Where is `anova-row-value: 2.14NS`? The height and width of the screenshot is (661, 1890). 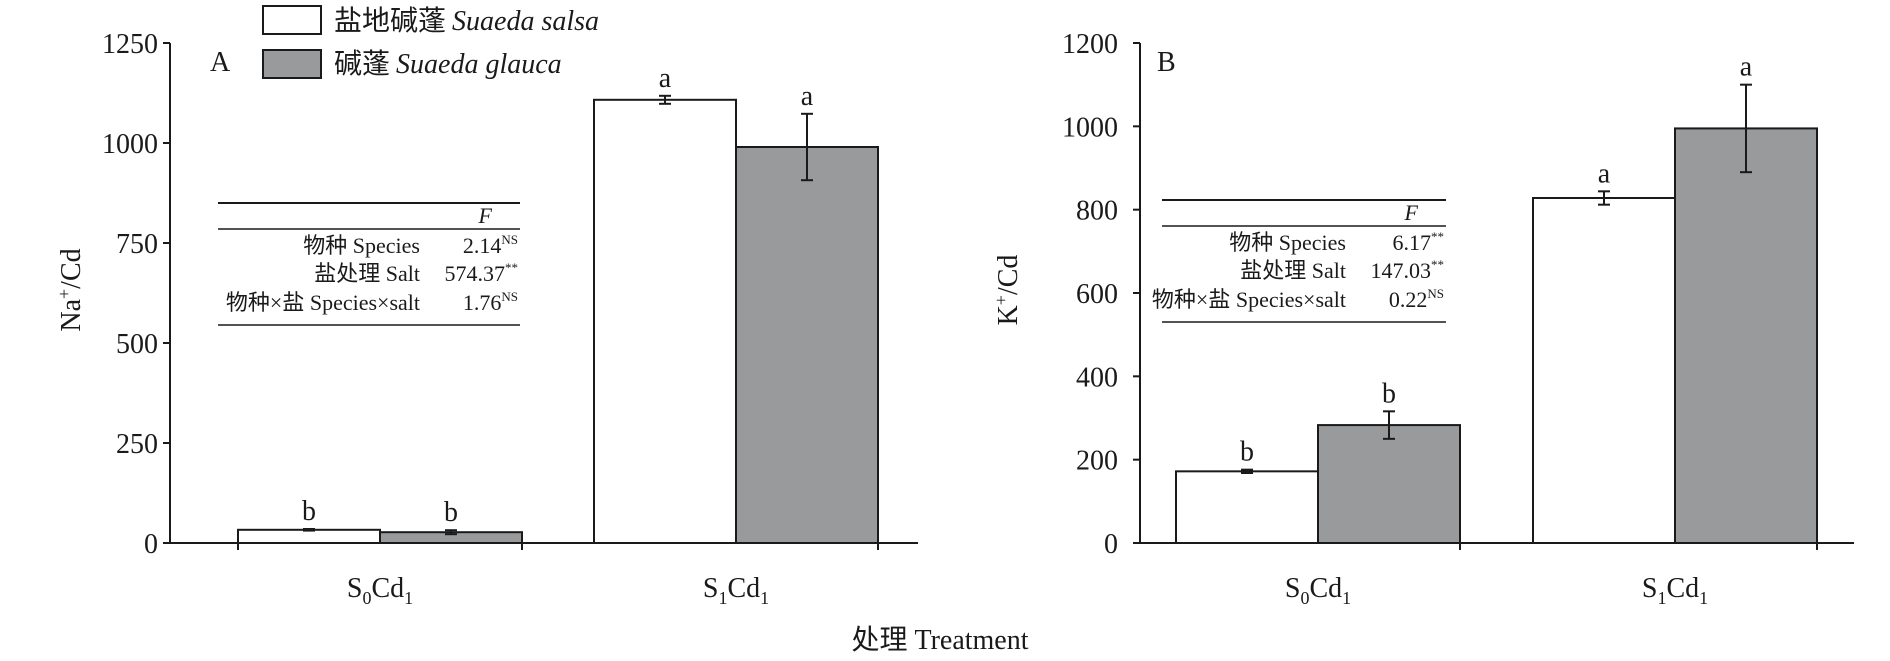 anova-row-value: 2.14NS is located at coordinates (490, 245).